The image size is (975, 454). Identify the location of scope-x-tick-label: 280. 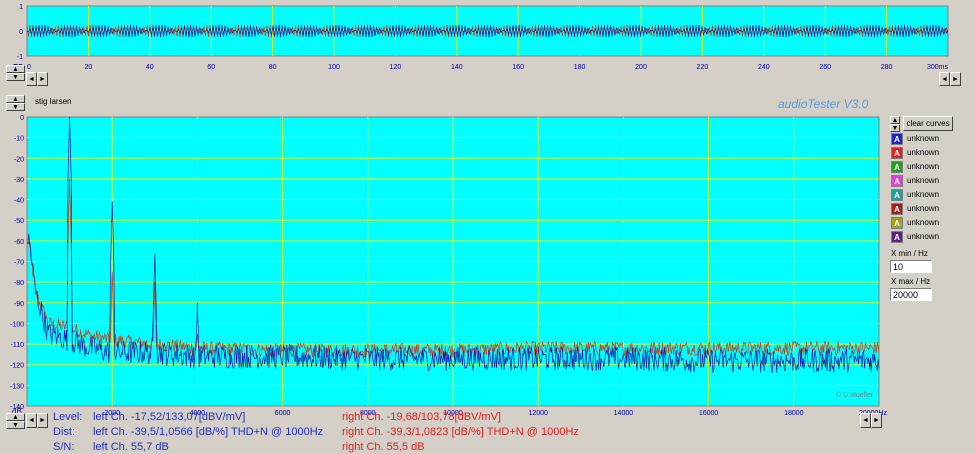
(887, 67).